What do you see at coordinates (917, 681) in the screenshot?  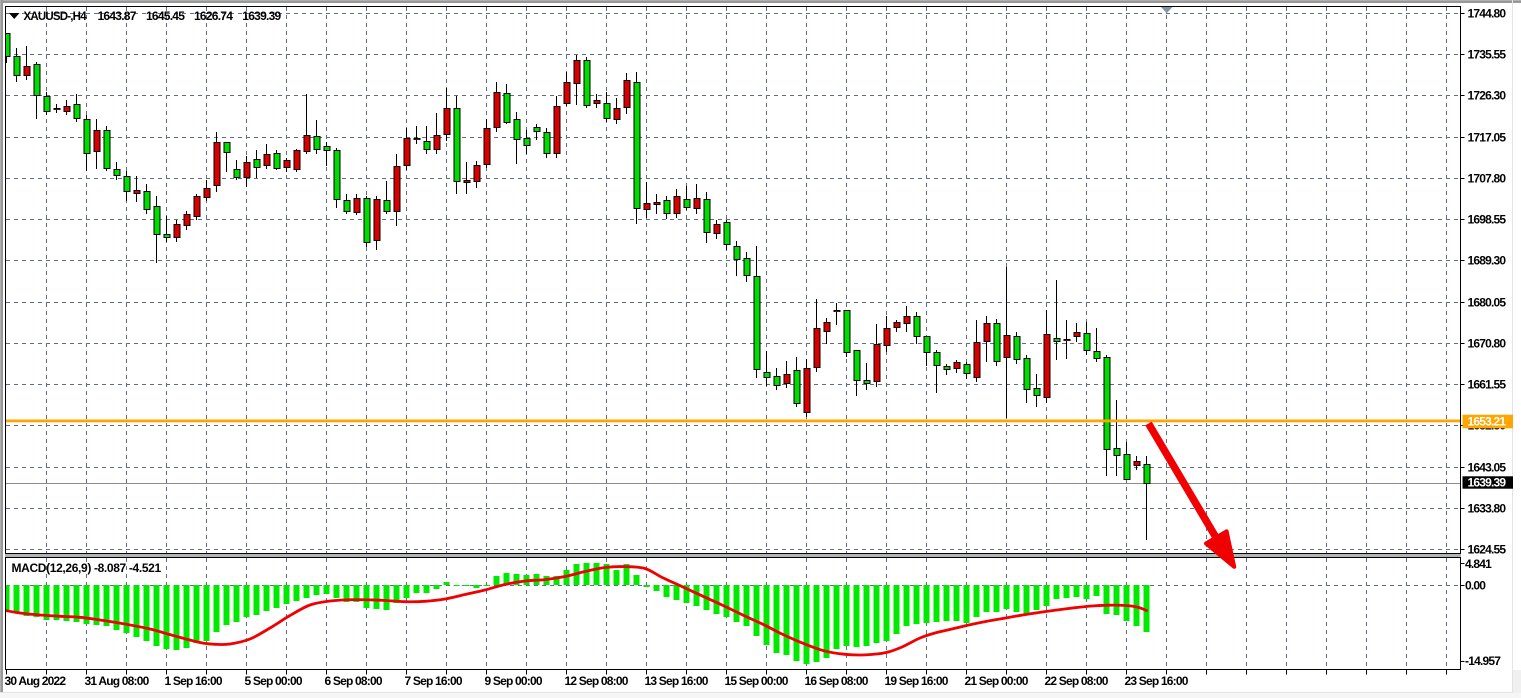 I see `svg-text: 19 Sep 16:00` at bounding box center [917, 681].